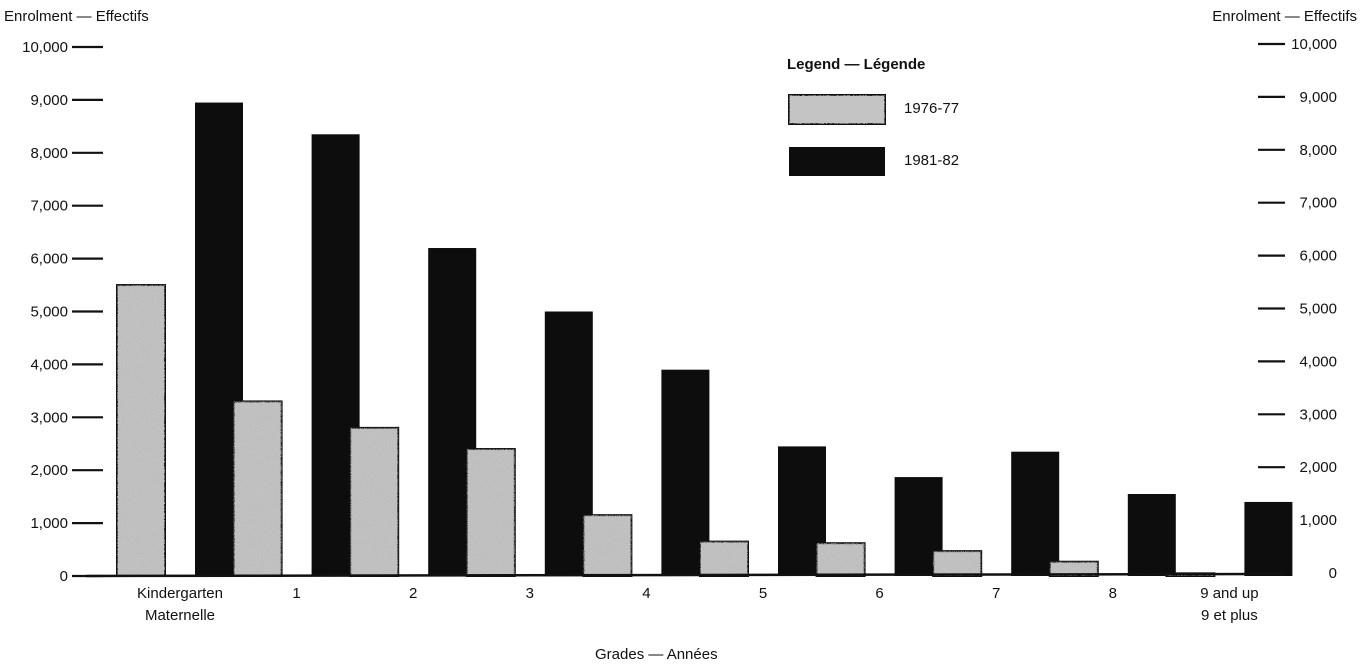 The width and height of the screenshot is (1363, 666). I want to click on legend-label-1976-77: 1976-77, so click(932, 108).